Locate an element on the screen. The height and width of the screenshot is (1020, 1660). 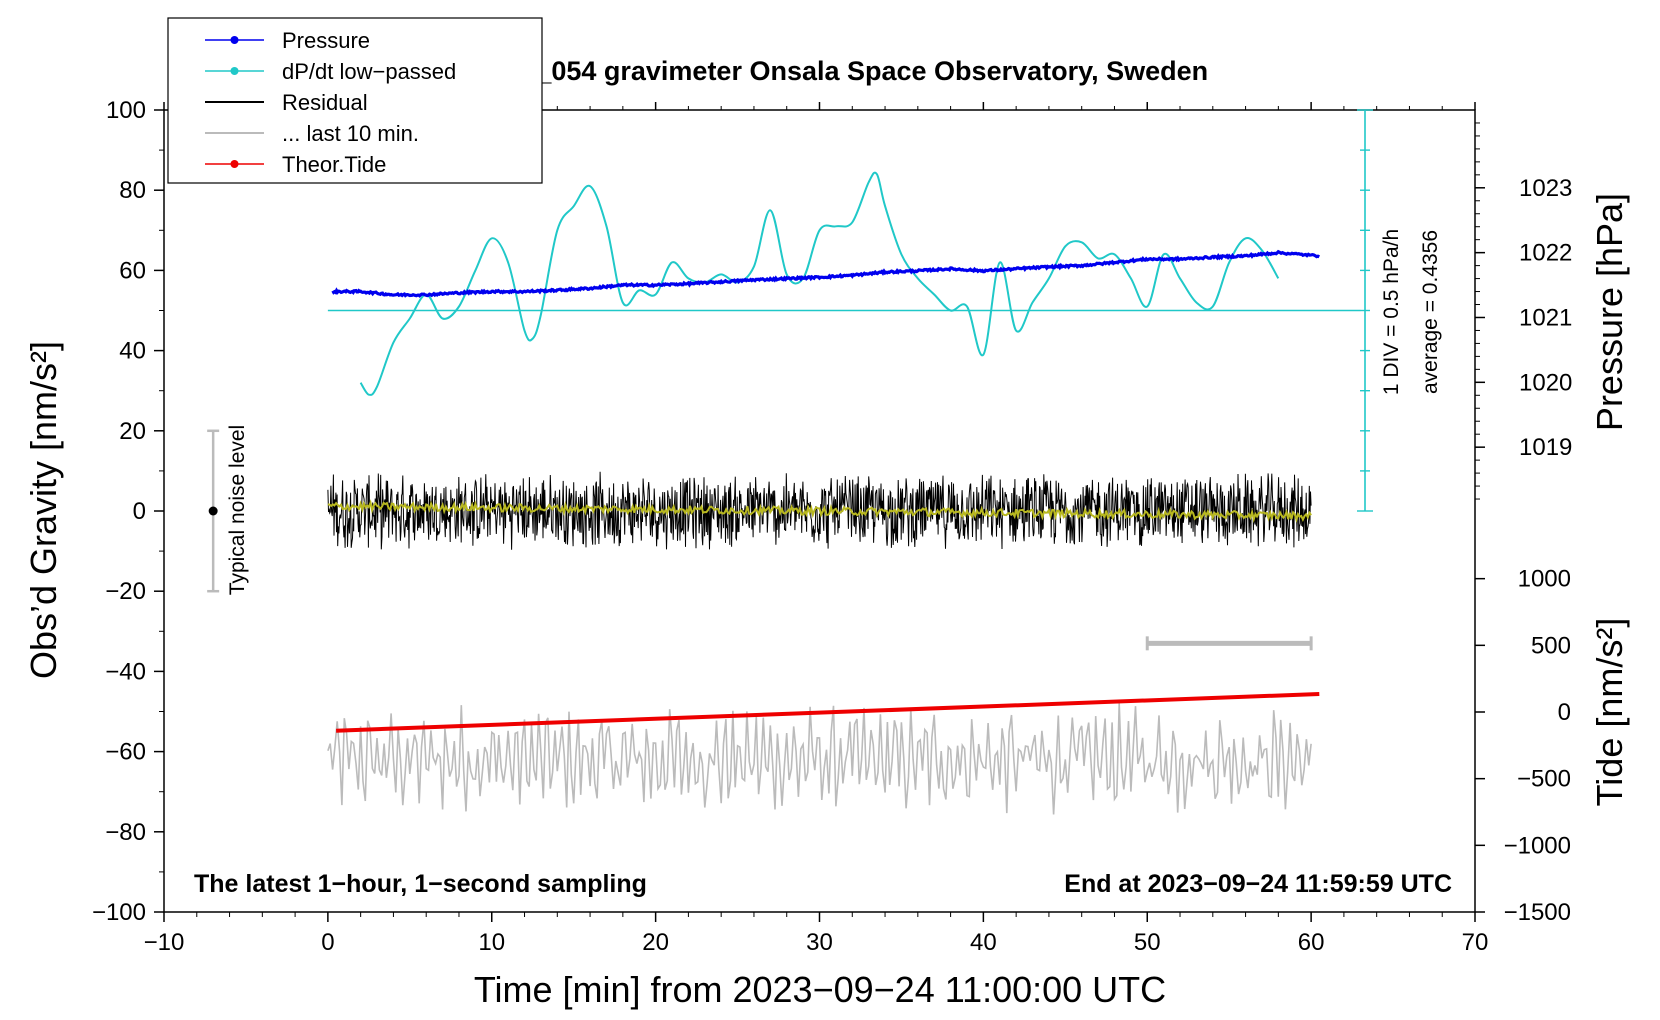
pressure-axis-ticks: 1023 1022 1021 1020 1019 is located at coordinates (1523, 311).